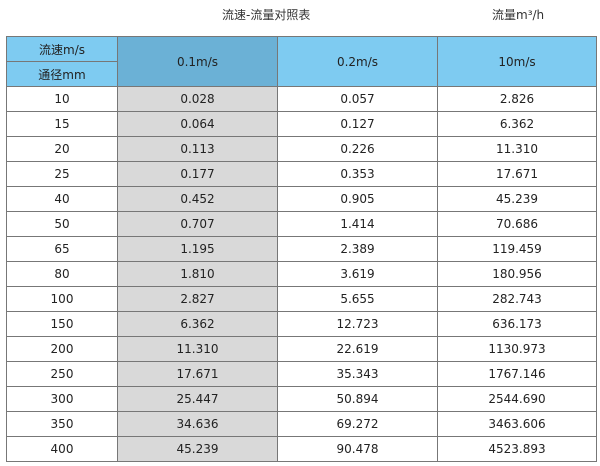 The image size is (600, 466). What do you see at coordinates (62, 424) in the screenshot?
I see `diameter-cell: 350` at bounding box center [62, 424].